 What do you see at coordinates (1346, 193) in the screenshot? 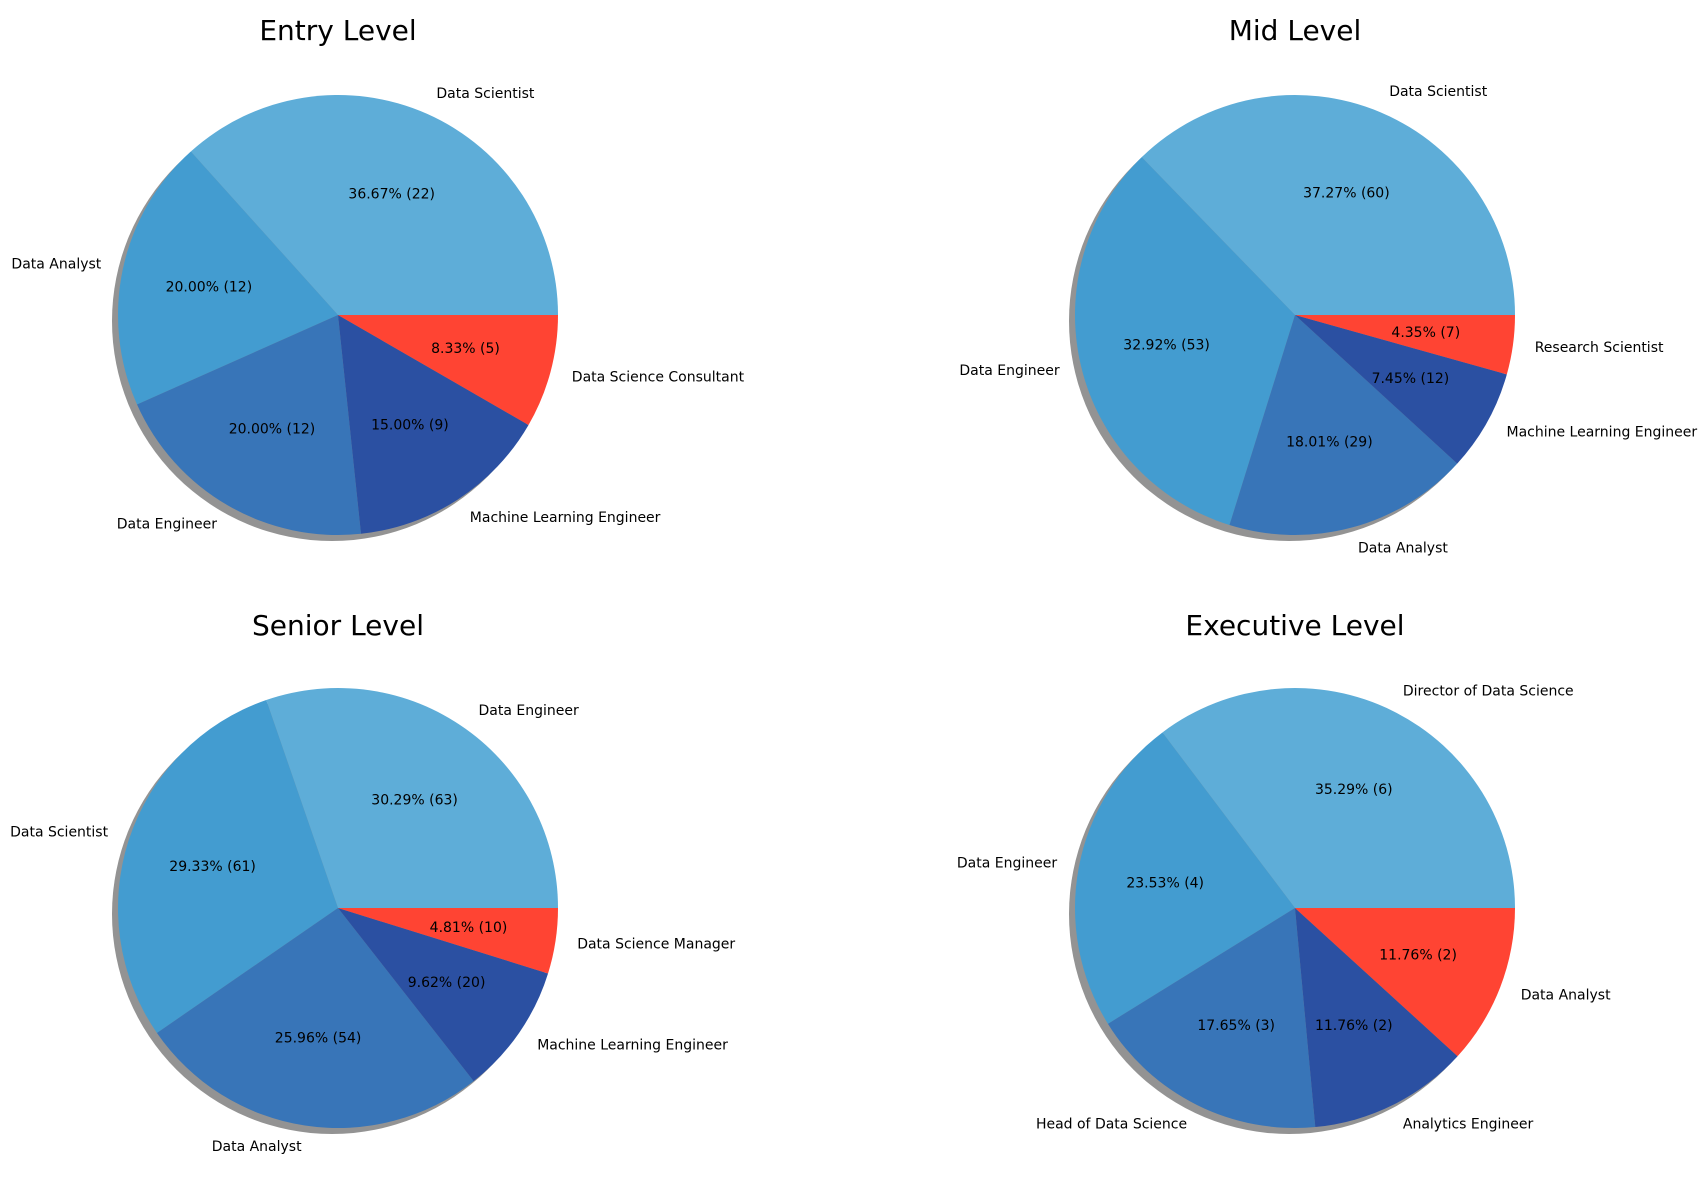
I see `slice-percent-label: 37.27% (60)` at bounding box center [1346, 193].